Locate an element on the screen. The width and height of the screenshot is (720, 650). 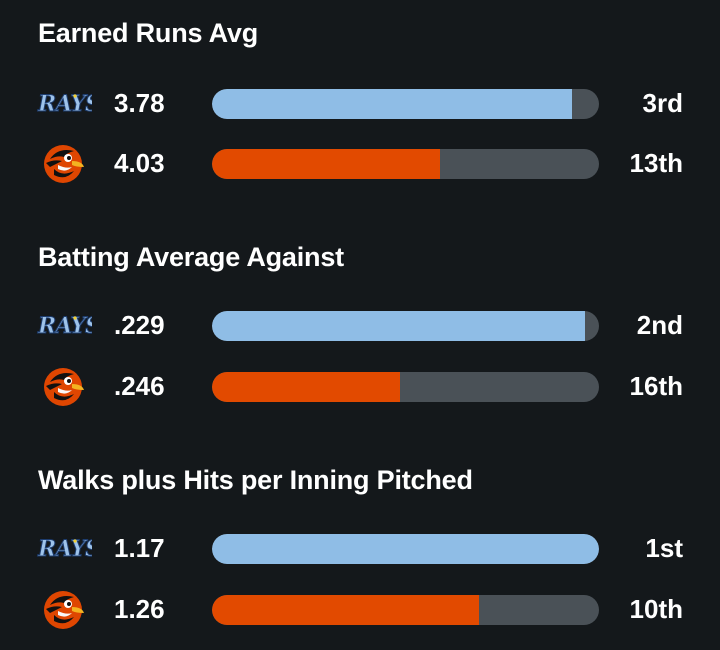
stat-value: 4.03 is located at coordinates (139, 163).